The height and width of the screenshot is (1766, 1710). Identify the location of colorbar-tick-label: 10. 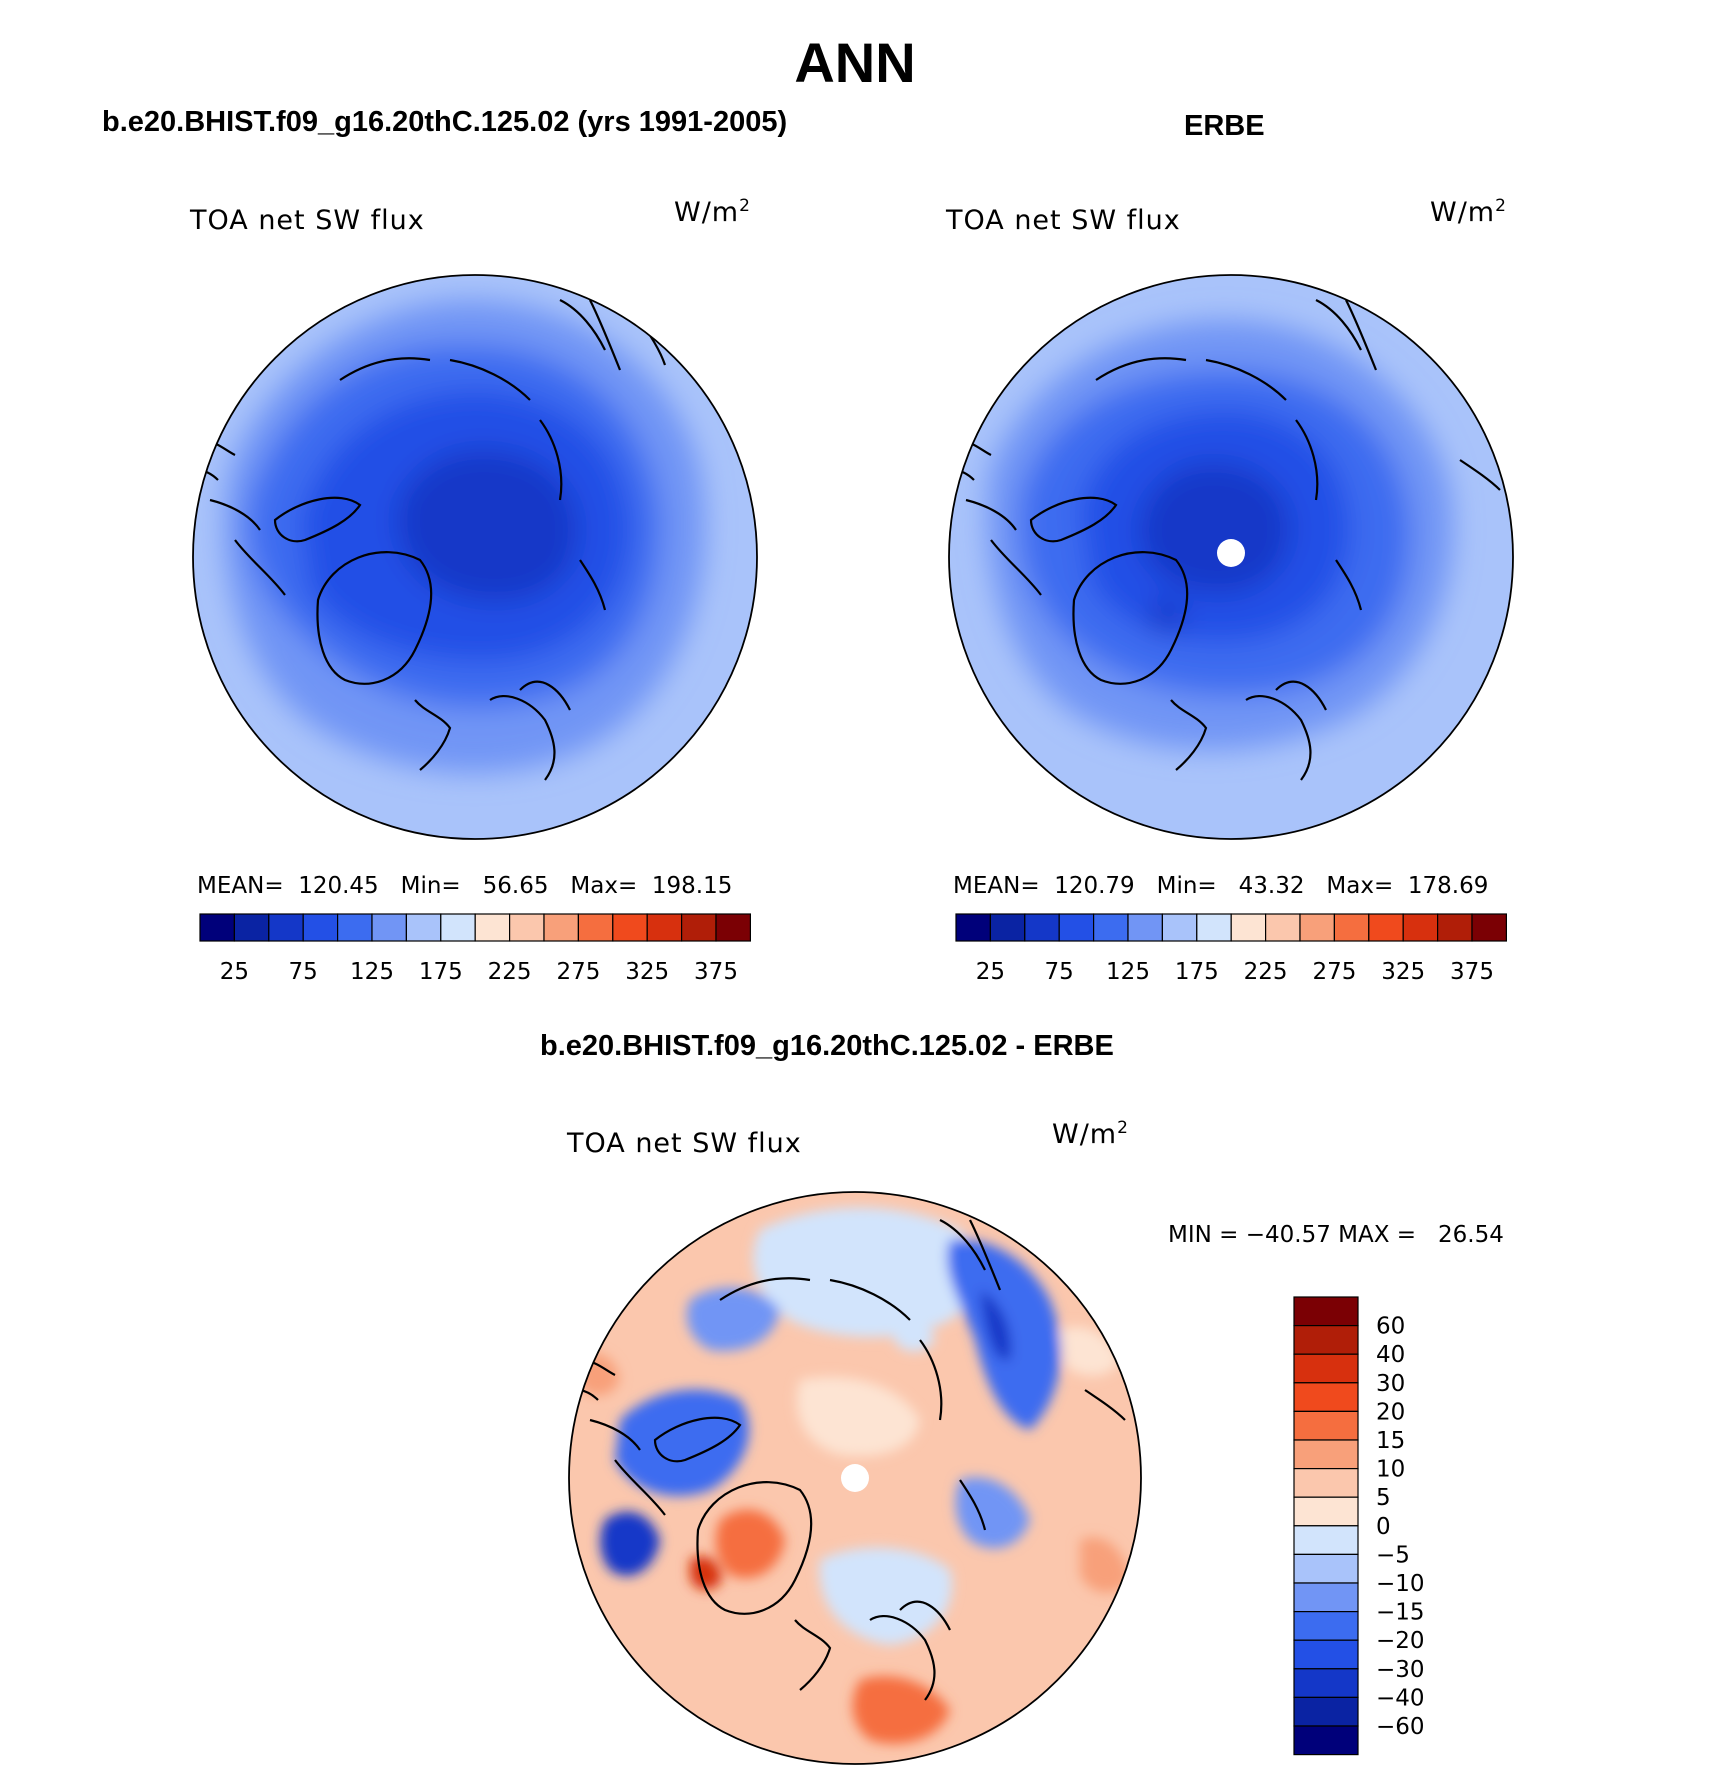
(1390, 1470).